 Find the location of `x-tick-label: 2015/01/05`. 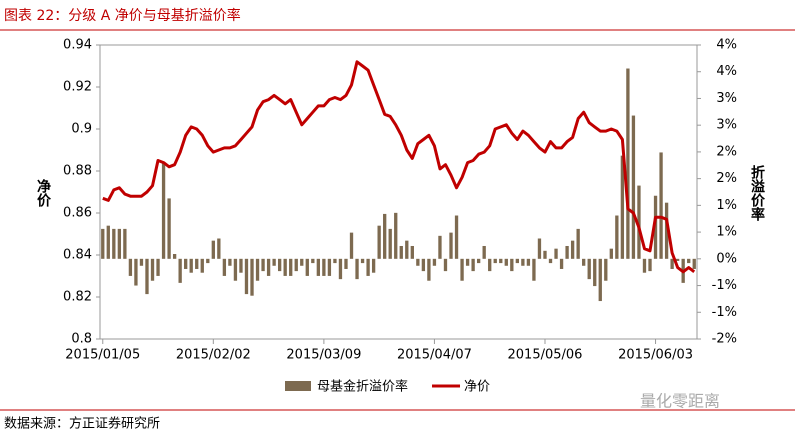

x-tick-label: 2015/01/05 is located at coordinates (102, 355).